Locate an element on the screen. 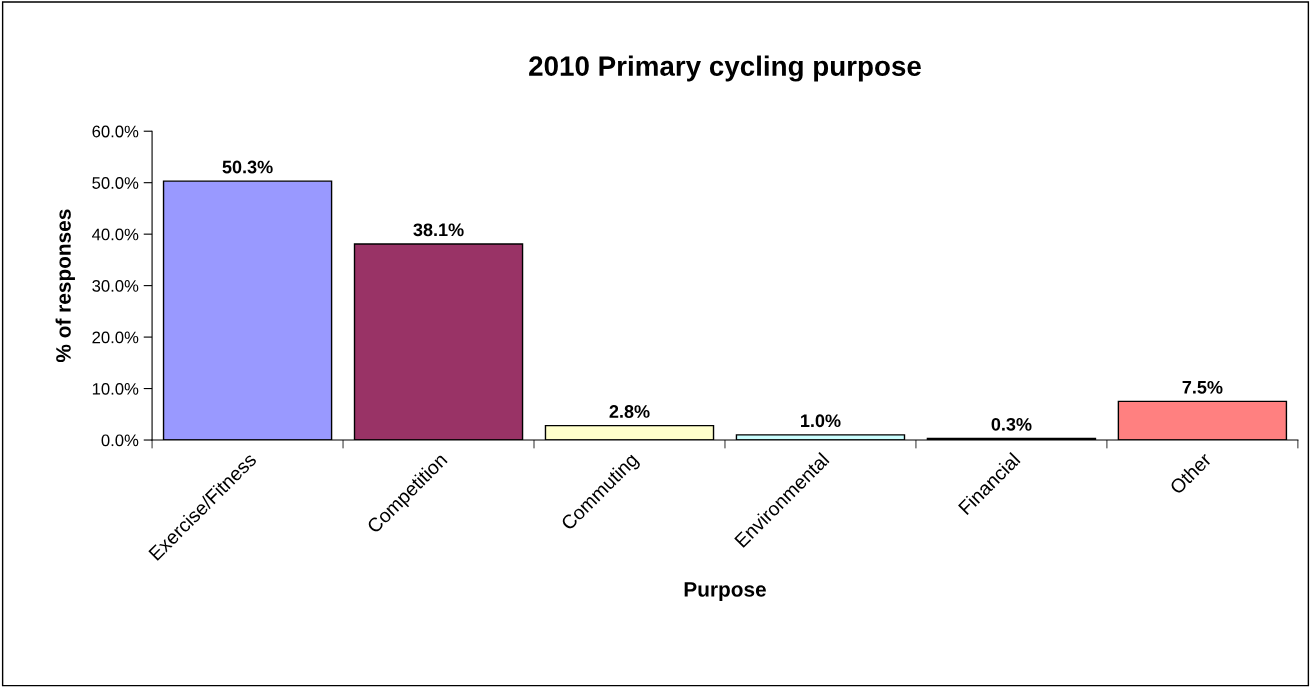 This screenshot has height=687, width=1311. y-tick-label: 20.0% is located at coordinates (115, 337).